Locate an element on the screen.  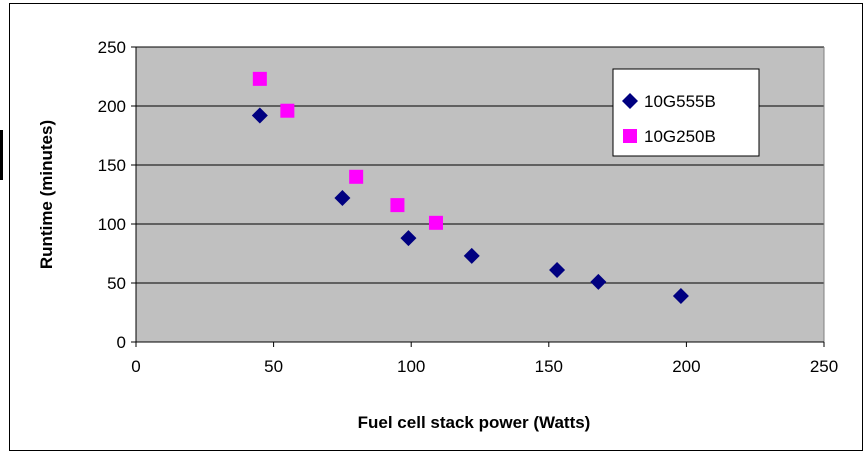
legend-box is located at coordinates (686, 112).